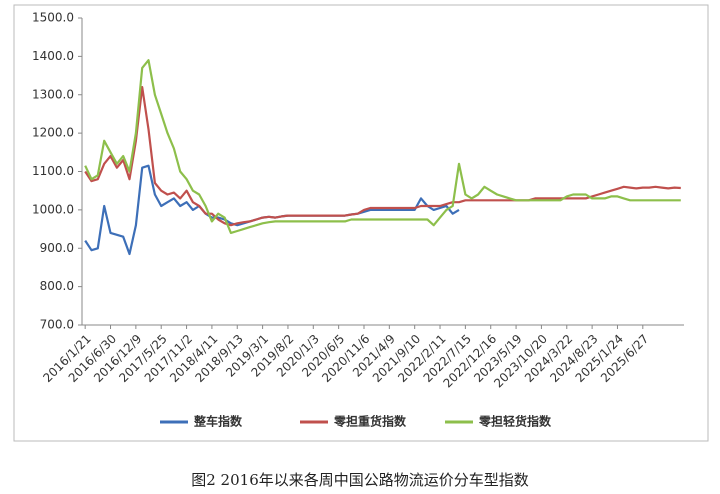  I want to click on y-tick-label: 1000.0, so click(53, 209).